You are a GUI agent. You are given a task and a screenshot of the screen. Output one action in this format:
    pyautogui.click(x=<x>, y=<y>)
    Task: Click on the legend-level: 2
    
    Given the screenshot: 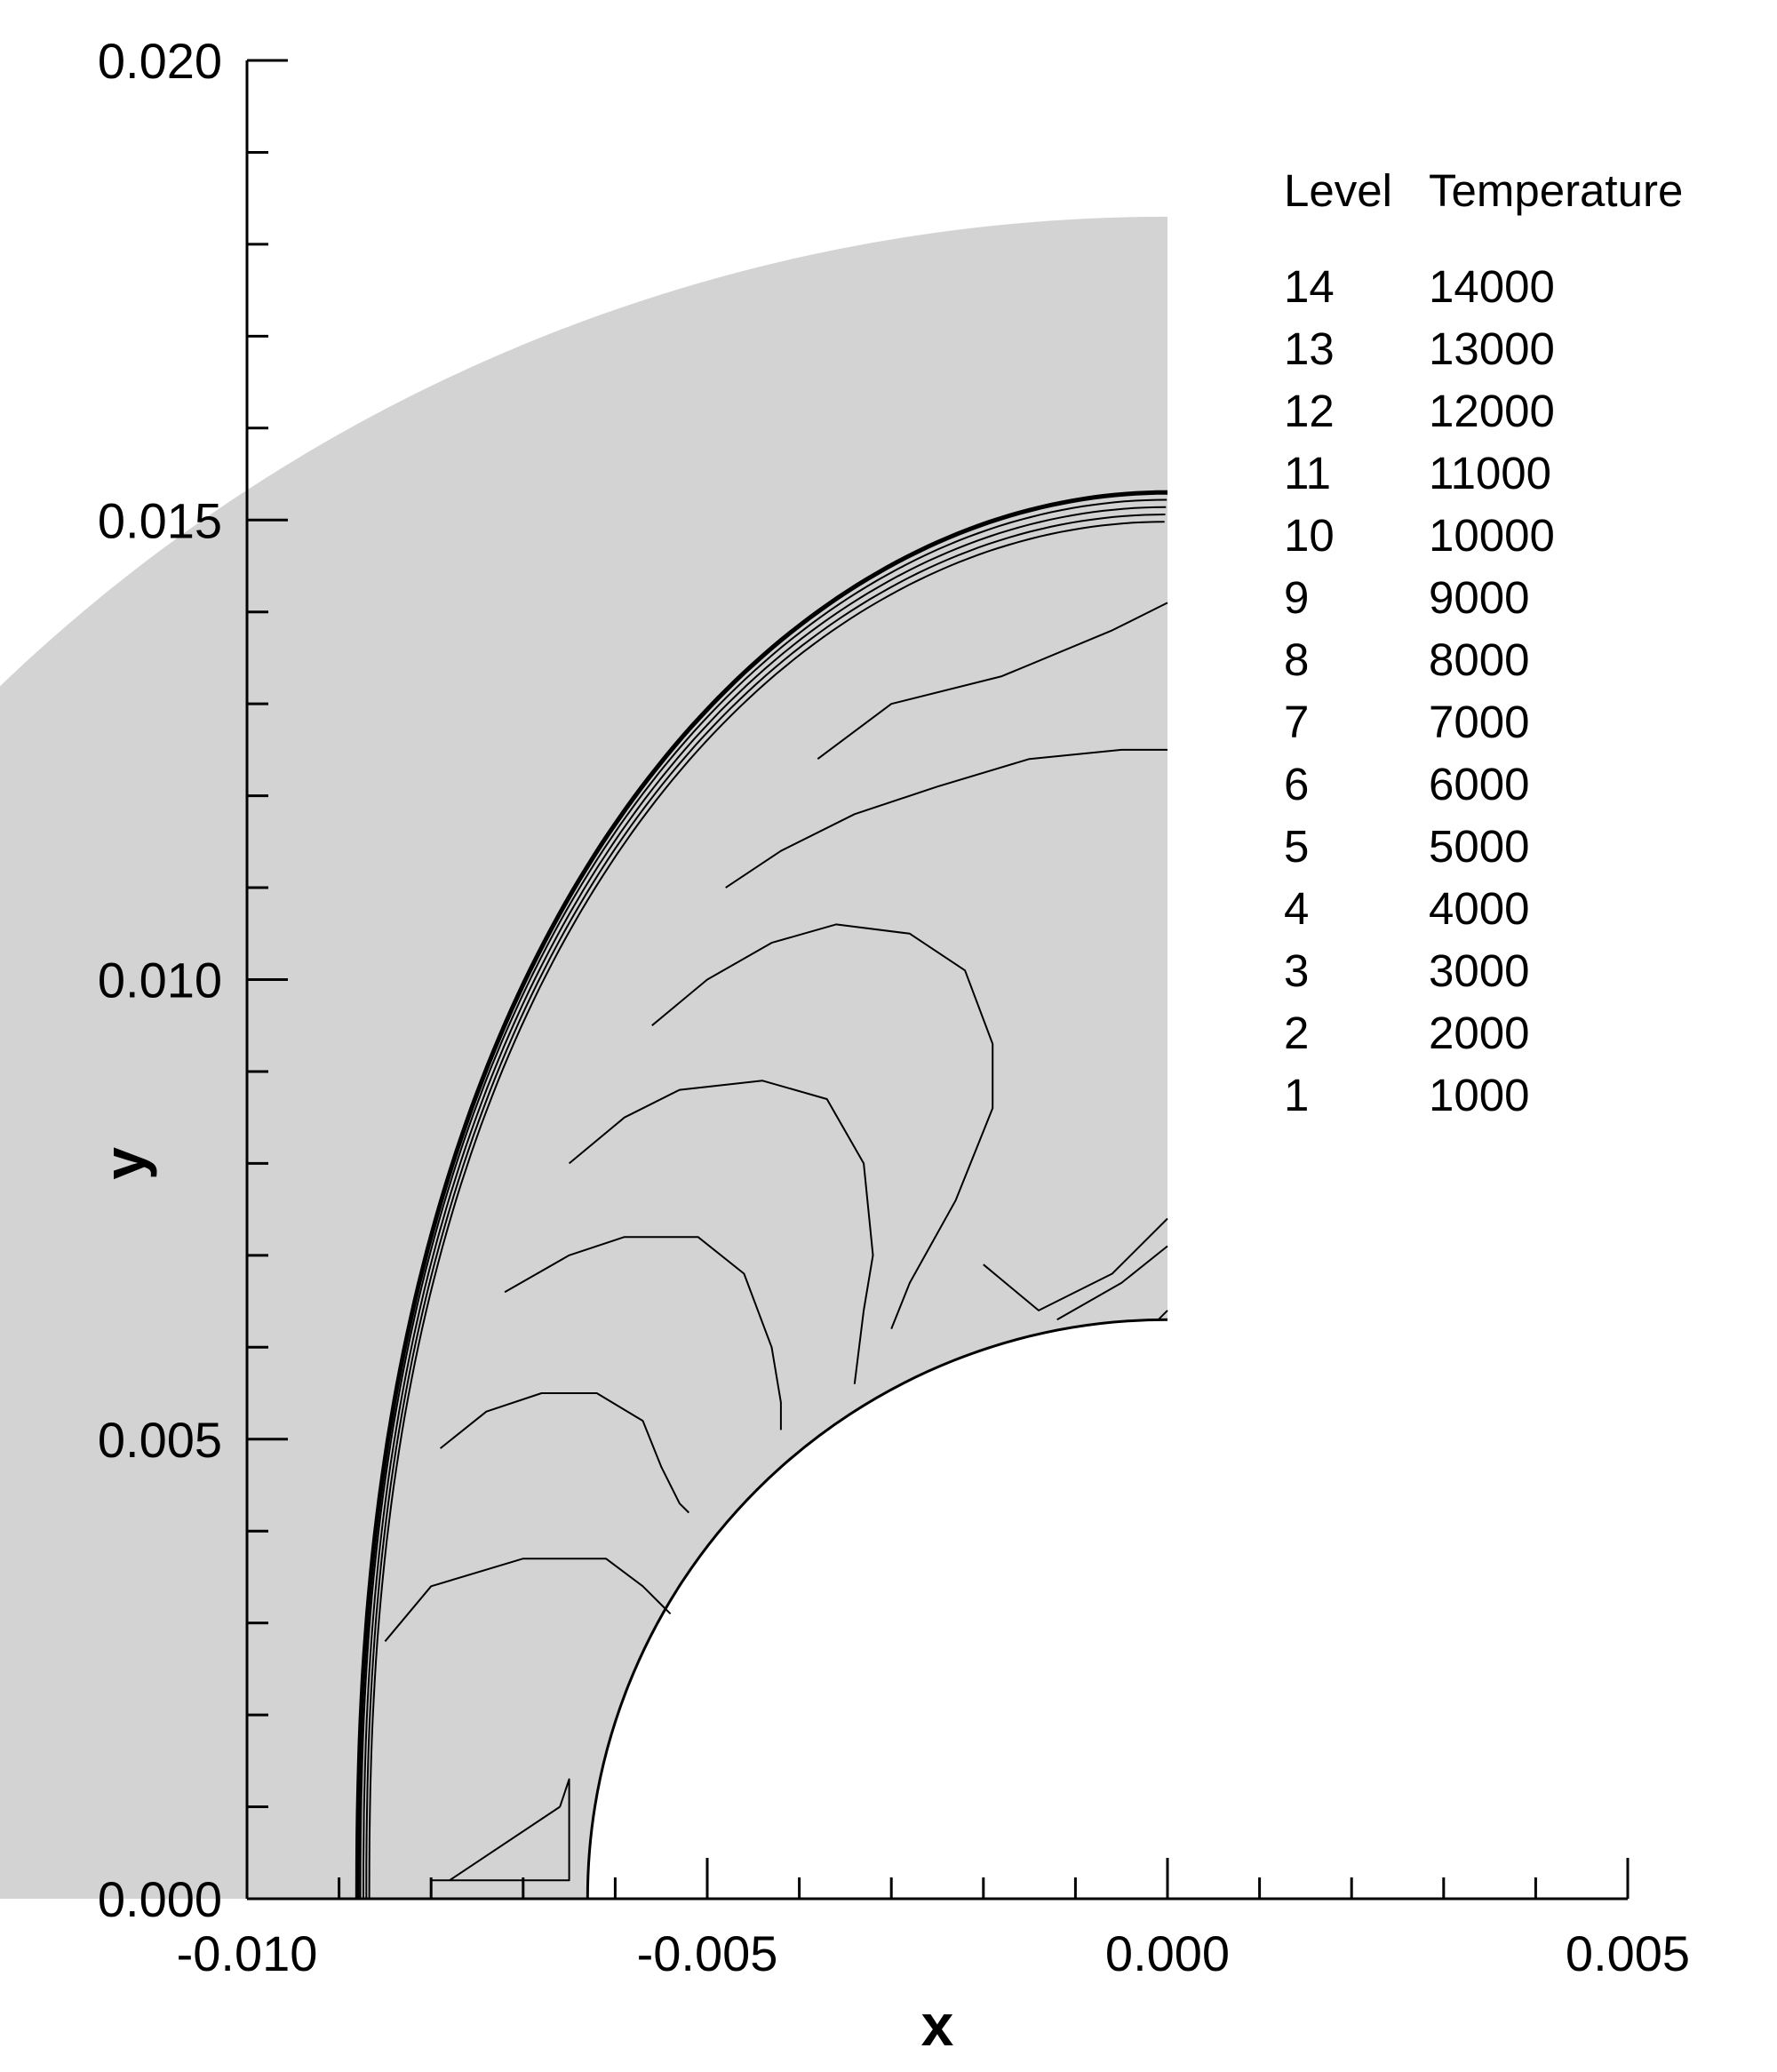 What is the action you would take?
    pyautogui.click(x=1296, y=1033)
    